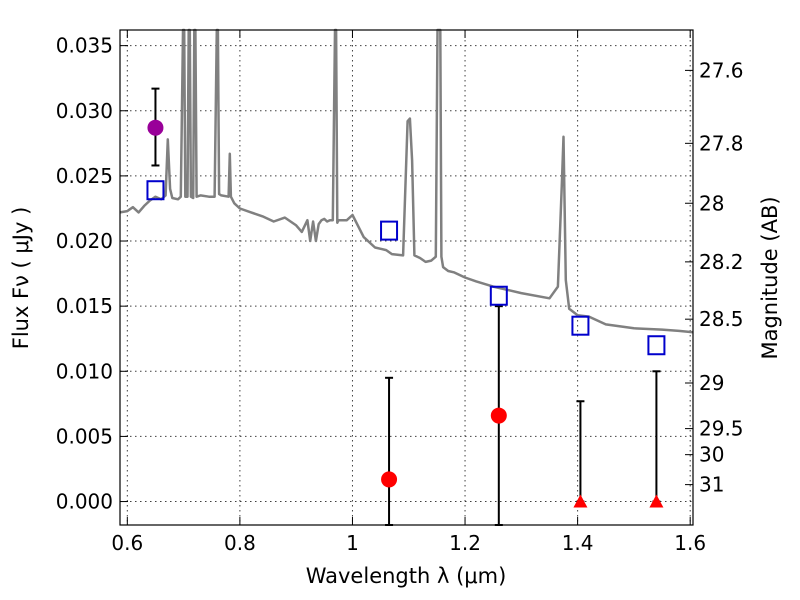 This screenshot has width=800, height=600. What do you see at coordinates (84, 241) in the screenshot?
I see `y-tick-label: 0.020` at bounding box center [84, 241].